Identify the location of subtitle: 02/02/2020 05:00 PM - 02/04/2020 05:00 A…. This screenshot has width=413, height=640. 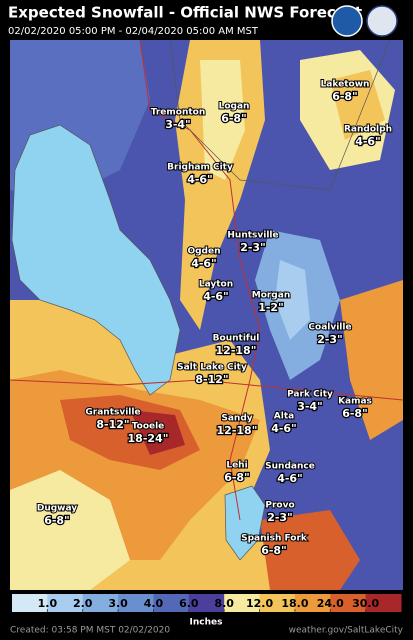
(133, 31).